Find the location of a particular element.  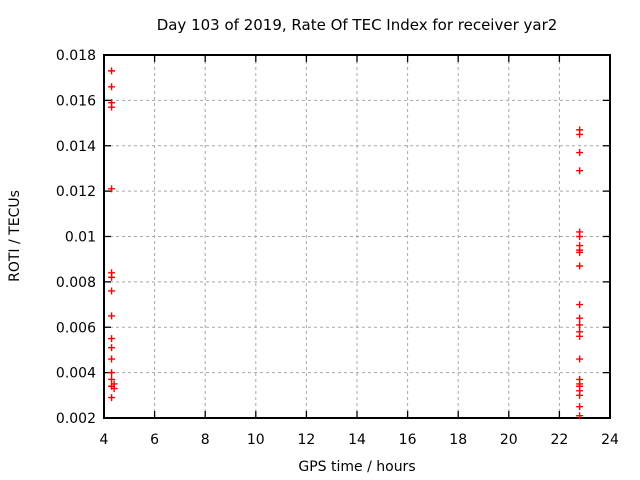

x-tick-label: 24 is located at coordinates (610, 440).